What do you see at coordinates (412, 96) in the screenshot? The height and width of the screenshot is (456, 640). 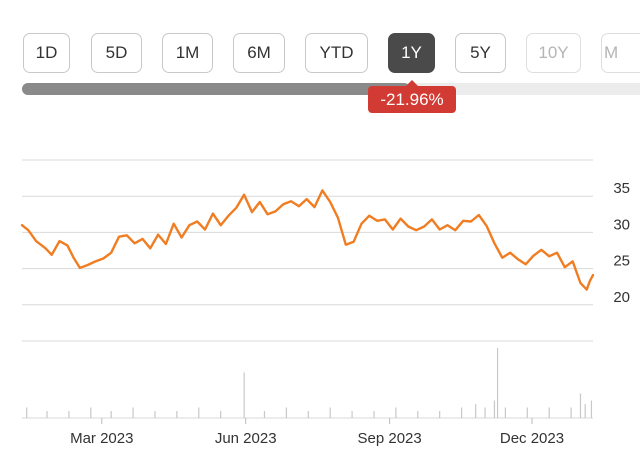 I see `change-badge: -21.96%` at bounding box center [412, 96].